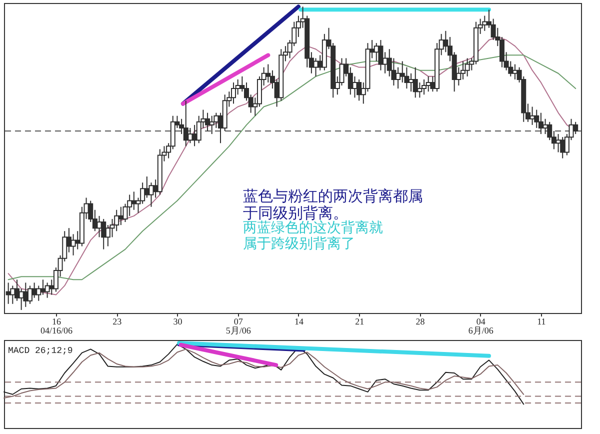 This screenshot has height=434, width=600. What do you see at coordinates (56, 326) in the screenshot?
I see `x-tick-label: 16 04/16/06` at bounding box center [56, 326].